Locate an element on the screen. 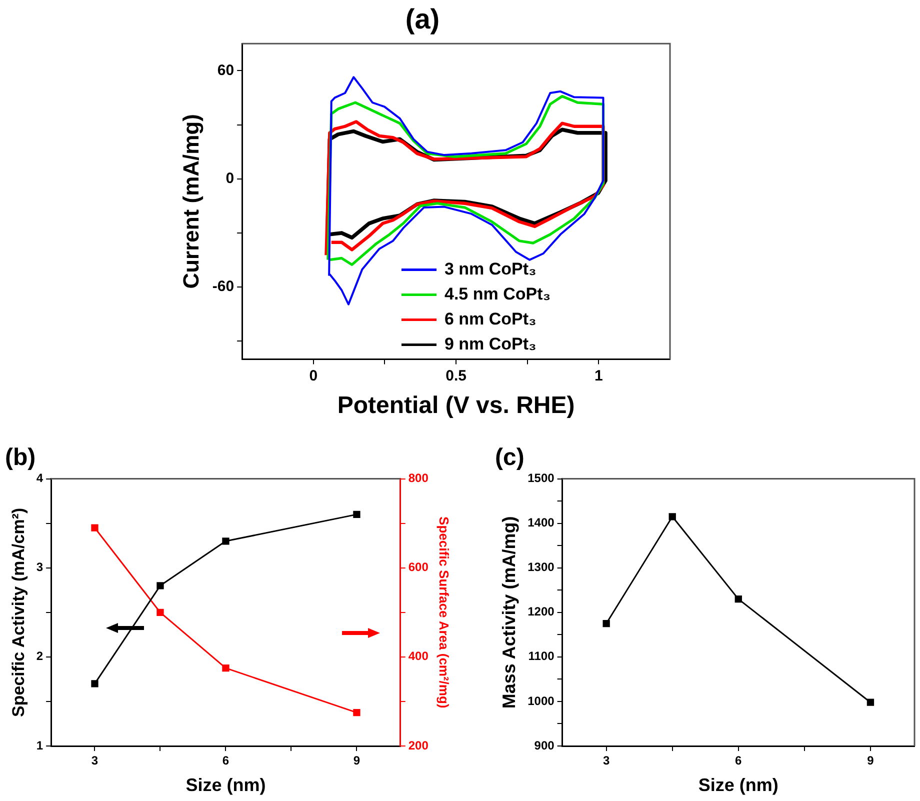  legend-label: 9 nm CoPt₃ is located at coordinates (490, 344).